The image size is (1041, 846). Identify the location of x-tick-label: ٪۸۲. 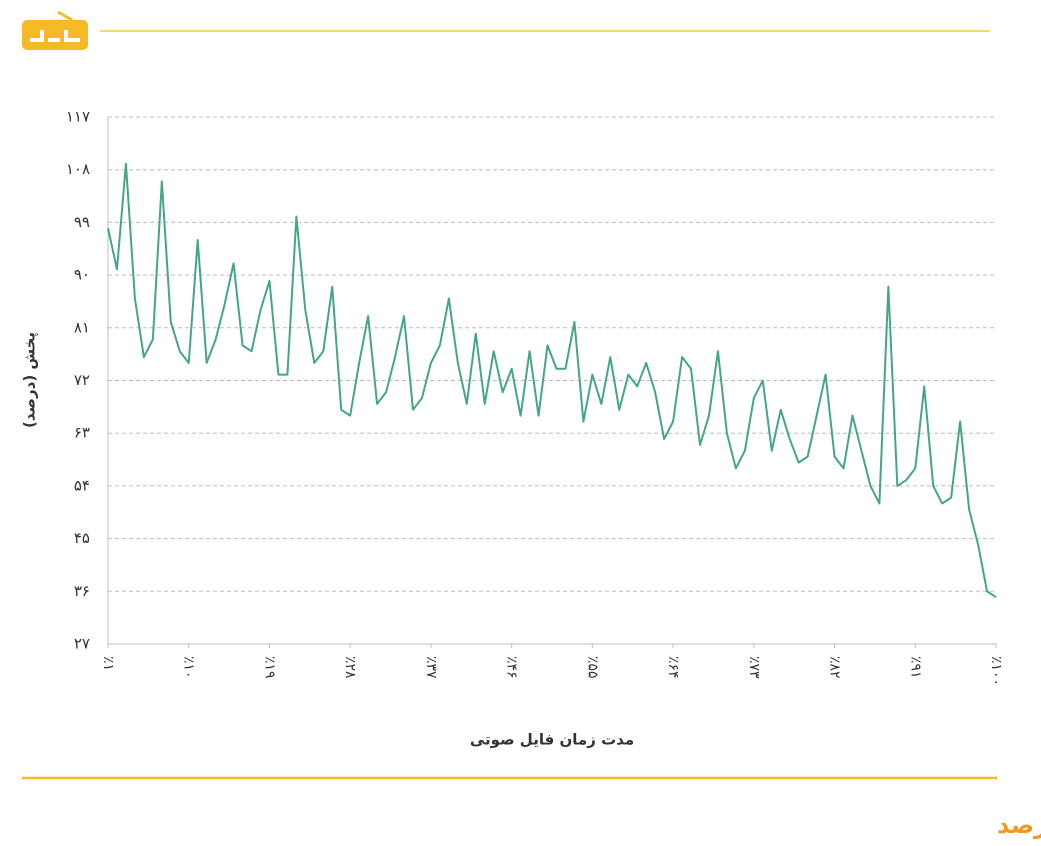
(835, 667).